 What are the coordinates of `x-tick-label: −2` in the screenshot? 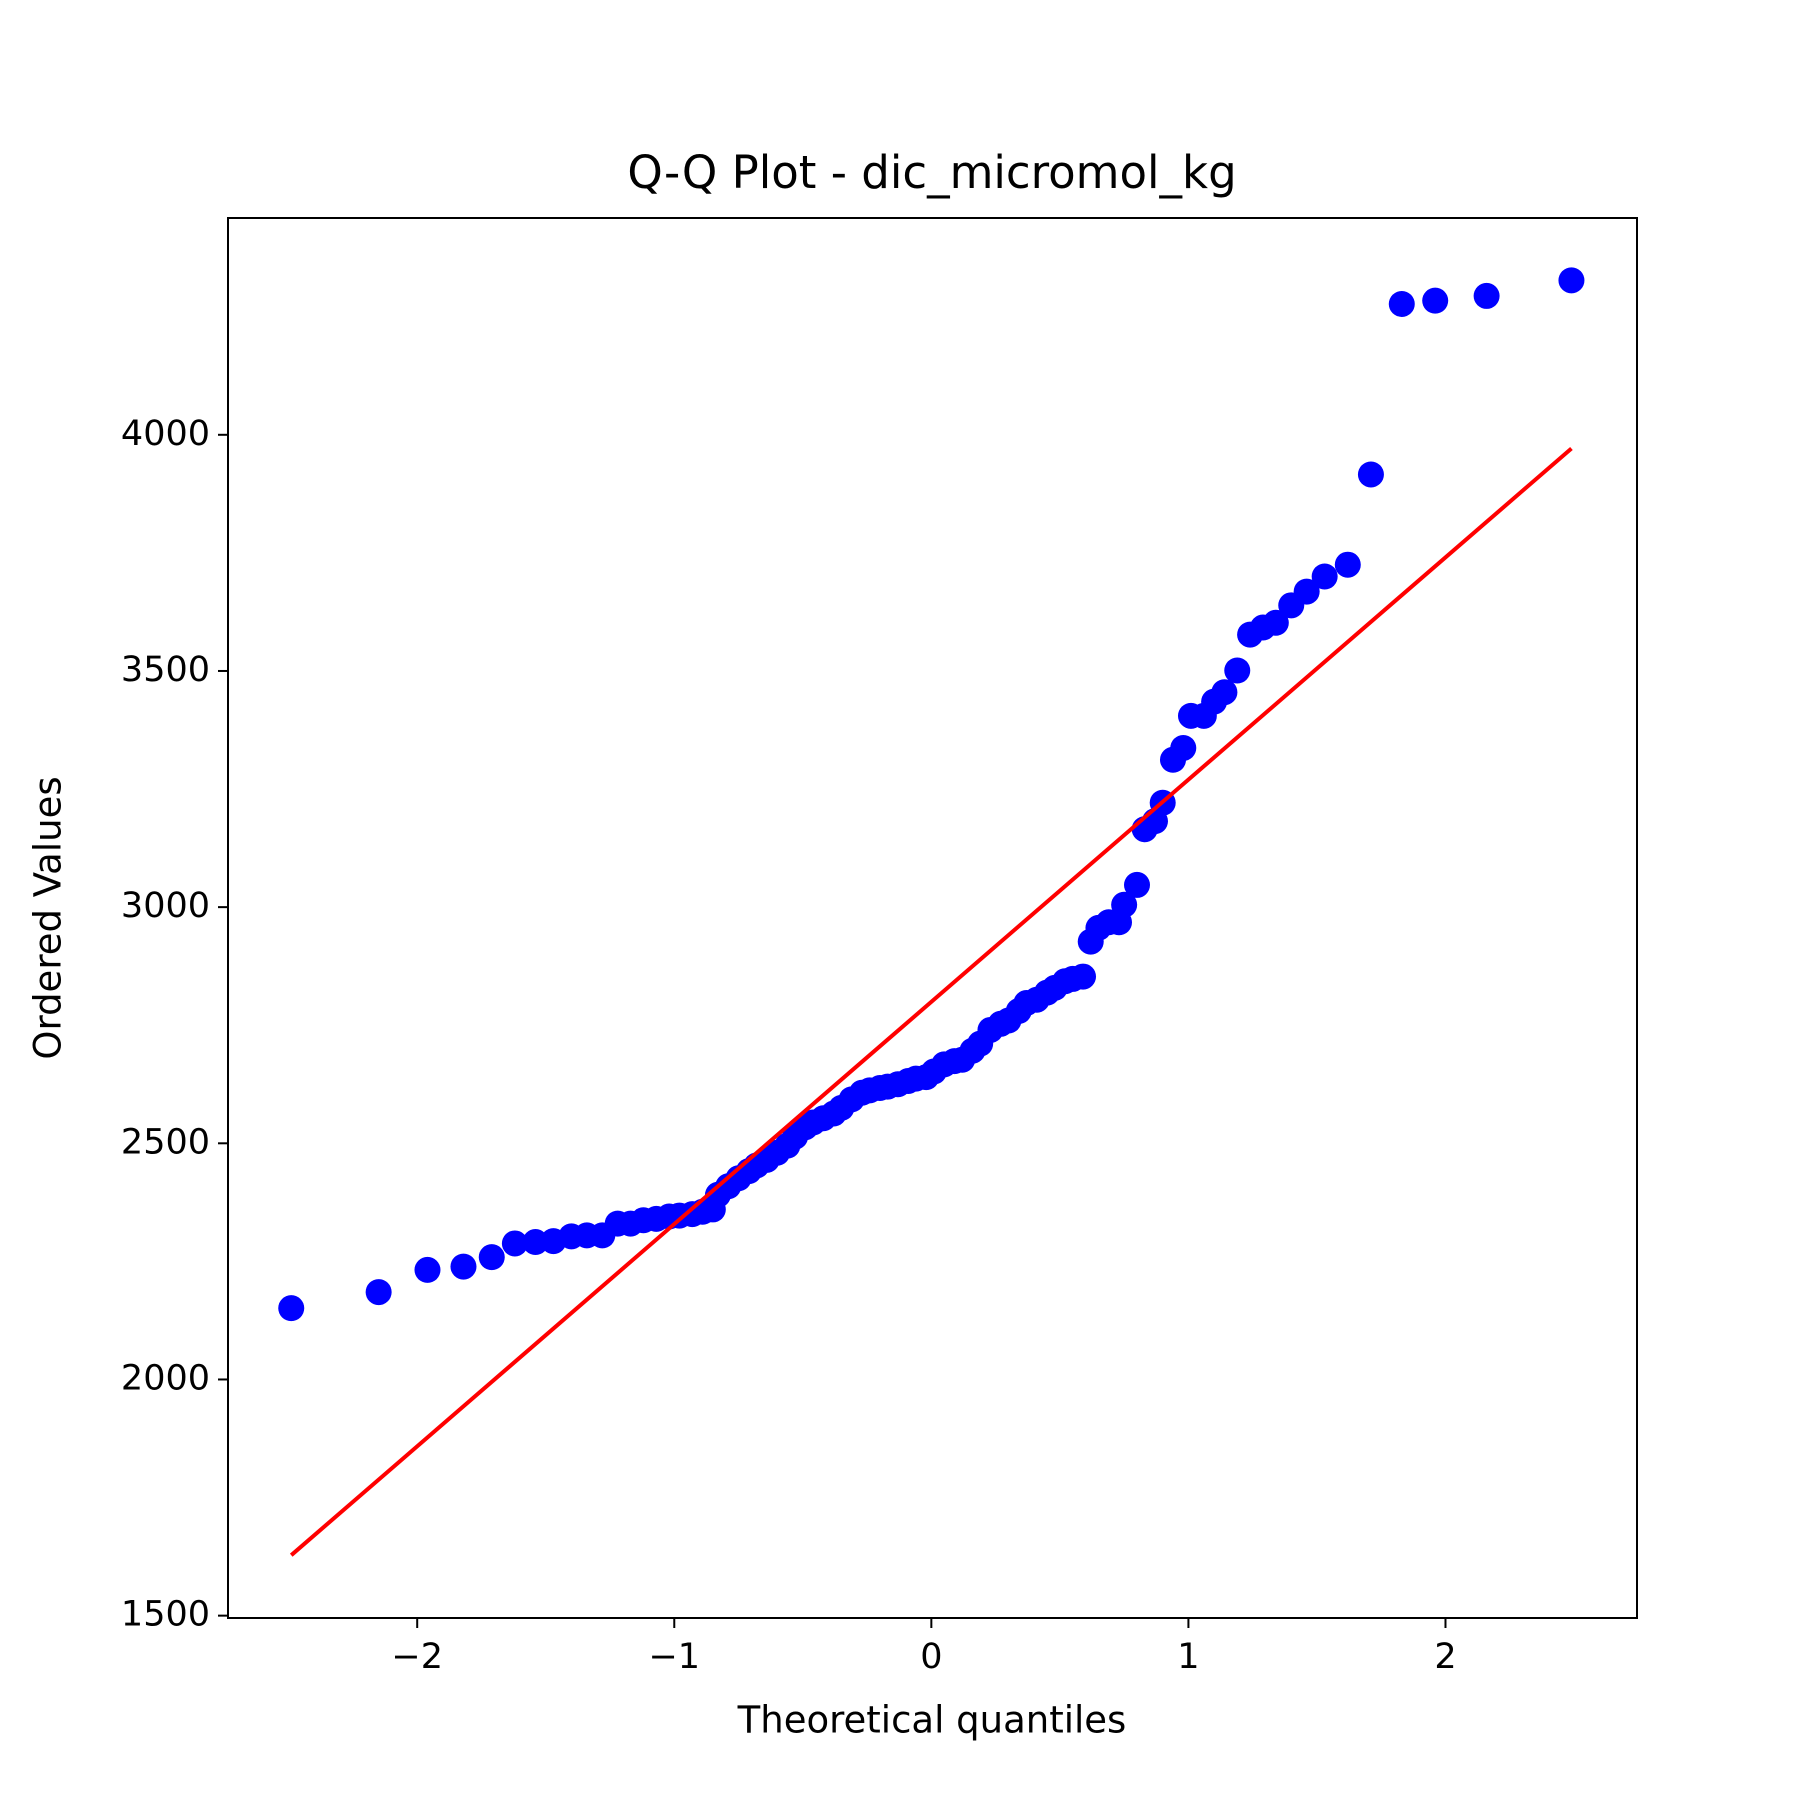 It's located at (417, 1657).